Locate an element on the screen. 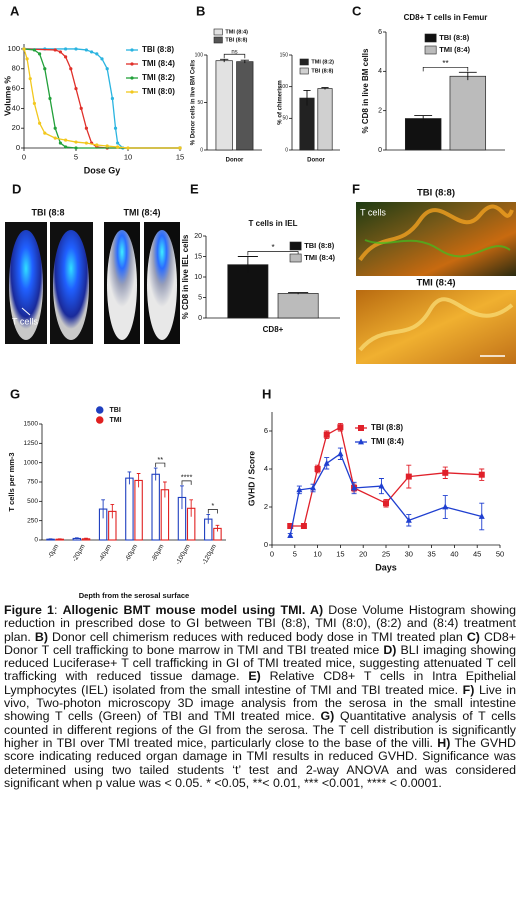 The height and width of the screenshot is (898, 520). photo is located at coordinates (436, 239).